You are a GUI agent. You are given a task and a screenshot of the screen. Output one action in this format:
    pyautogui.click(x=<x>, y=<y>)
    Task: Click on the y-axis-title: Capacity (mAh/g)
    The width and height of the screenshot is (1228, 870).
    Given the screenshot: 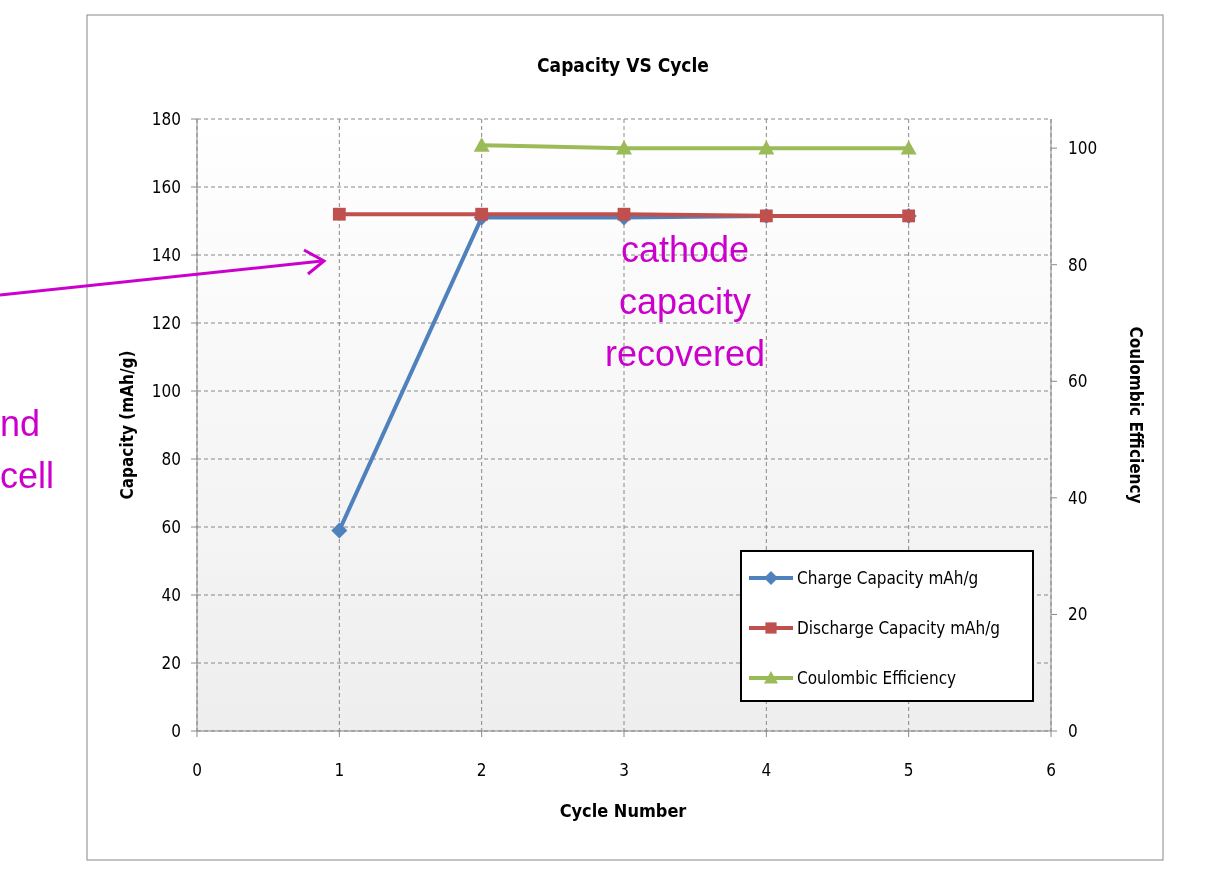 What is the action you would take?
    pyautogui.click(x=127, y=425)
    